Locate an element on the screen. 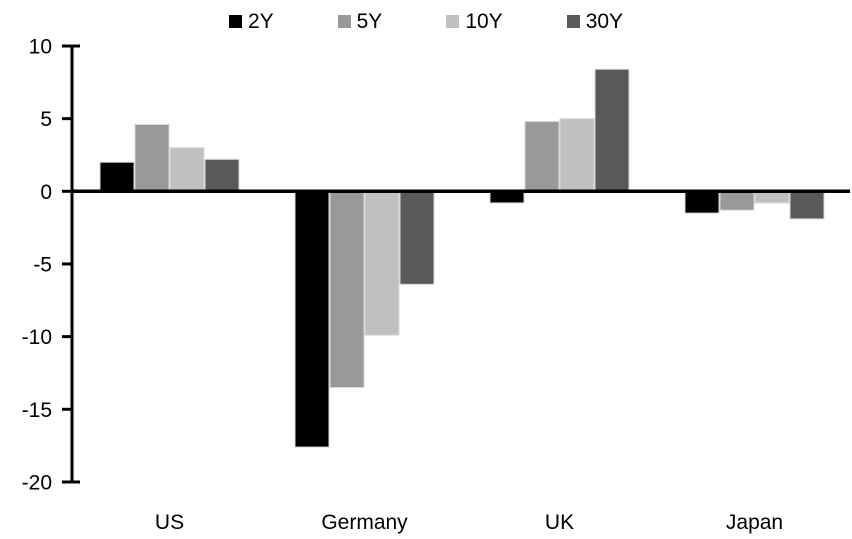  legend-item-2y: 2Y is located at coordinates (251, 21).